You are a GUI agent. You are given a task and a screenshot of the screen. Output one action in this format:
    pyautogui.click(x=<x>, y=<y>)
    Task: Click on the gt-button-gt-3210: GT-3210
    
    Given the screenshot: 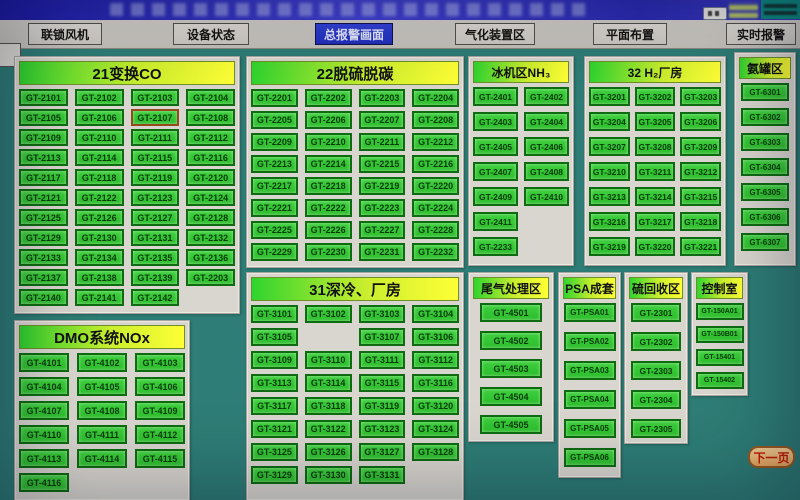 What is the action you would take?
    pyautogui.click(x=609, y=171)
    